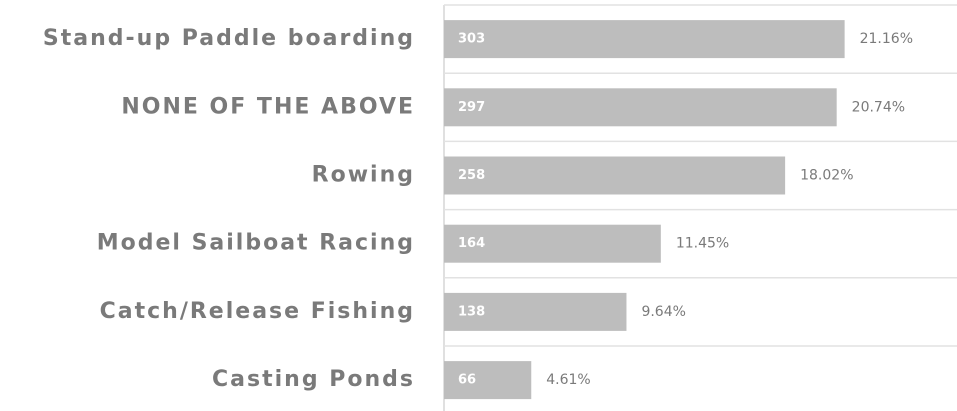 This screenshot has height=411, width=957. I want to click on category-label: Model Sailboat Racing, so click(256, 243).